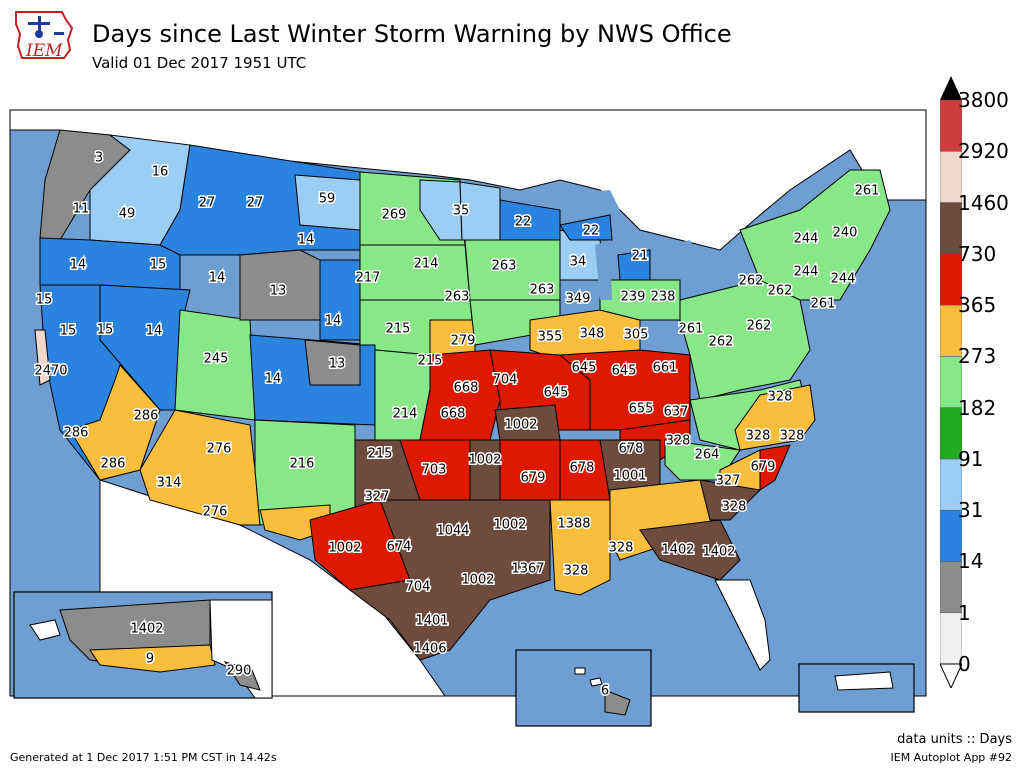 The width and height of the screenshot is (1024, 768). Describe the element at coordinates (633, 297) in the screenshot. I see `wfo-label: 239` at that location.